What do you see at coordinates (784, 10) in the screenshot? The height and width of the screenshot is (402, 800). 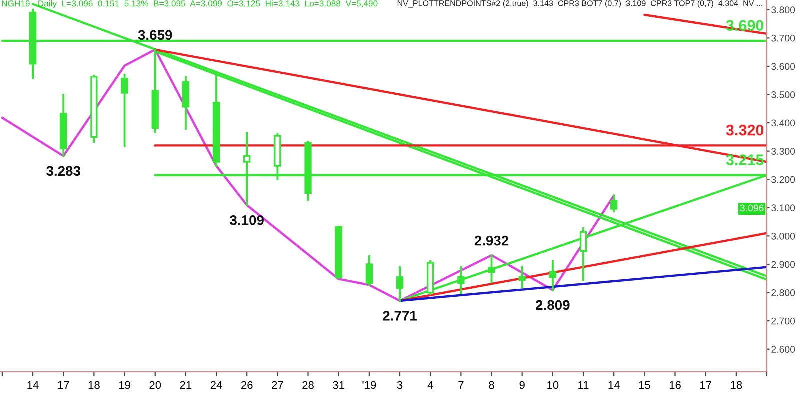 I see `y-tick-label: 3.800` at bounding box center [784, 10].